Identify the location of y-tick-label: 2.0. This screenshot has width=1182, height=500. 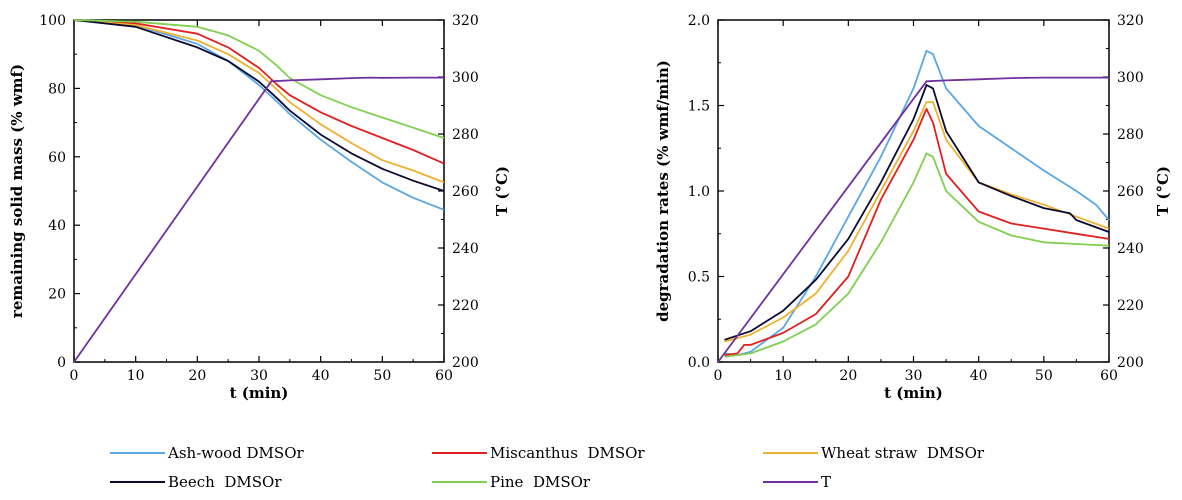
(699, 21).